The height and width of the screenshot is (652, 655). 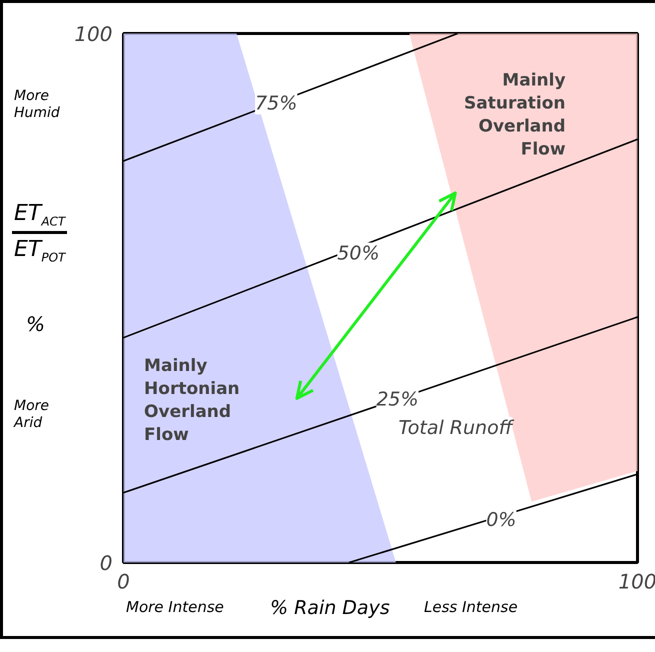 I want to click on annotation: 25%, so click(x=397, y=399).